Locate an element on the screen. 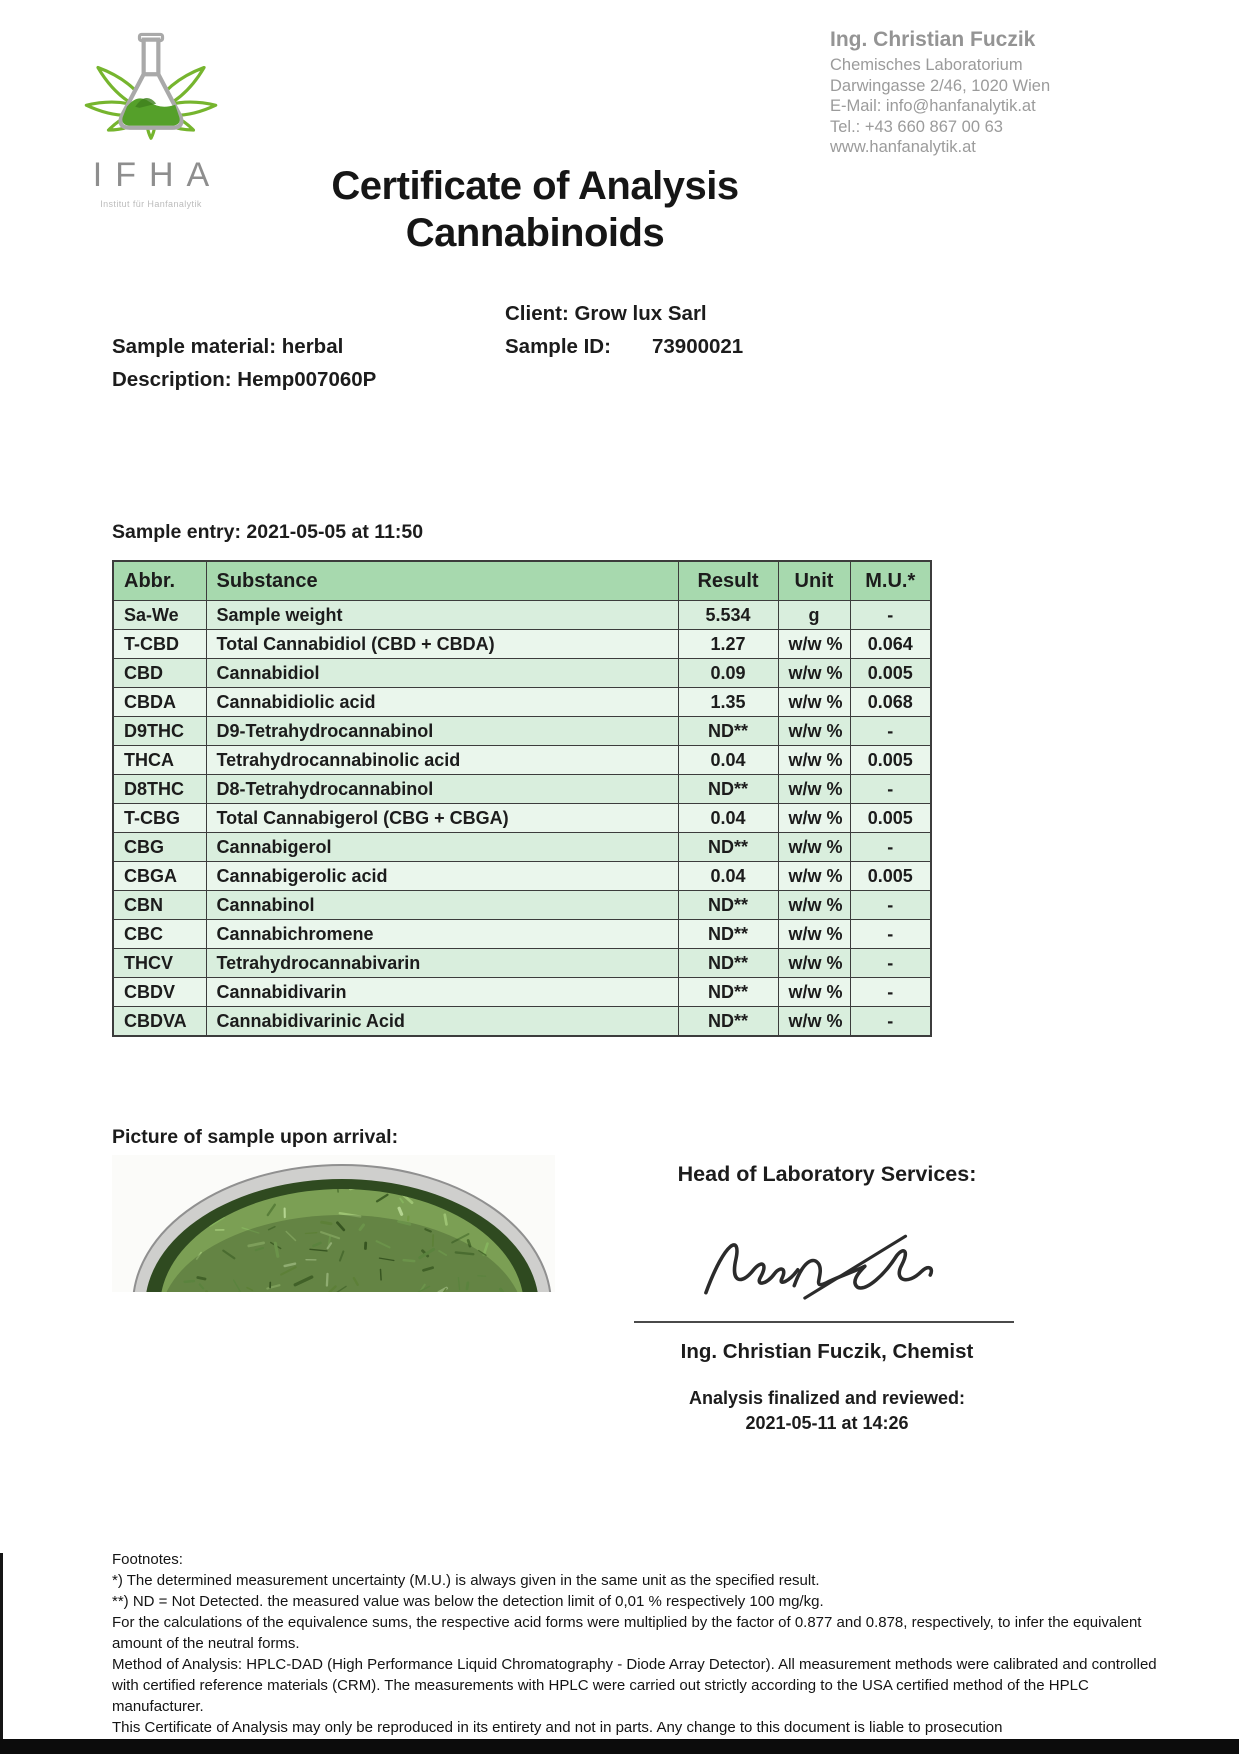  page-title: Certificate of Analysis Cannabinoids is located at coordinates (535, 210).